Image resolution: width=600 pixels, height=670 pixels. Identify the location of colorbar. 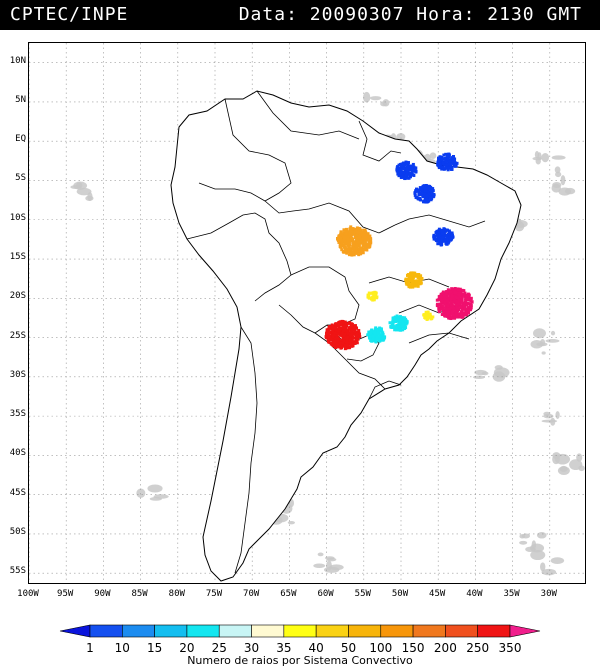
(300, 631).